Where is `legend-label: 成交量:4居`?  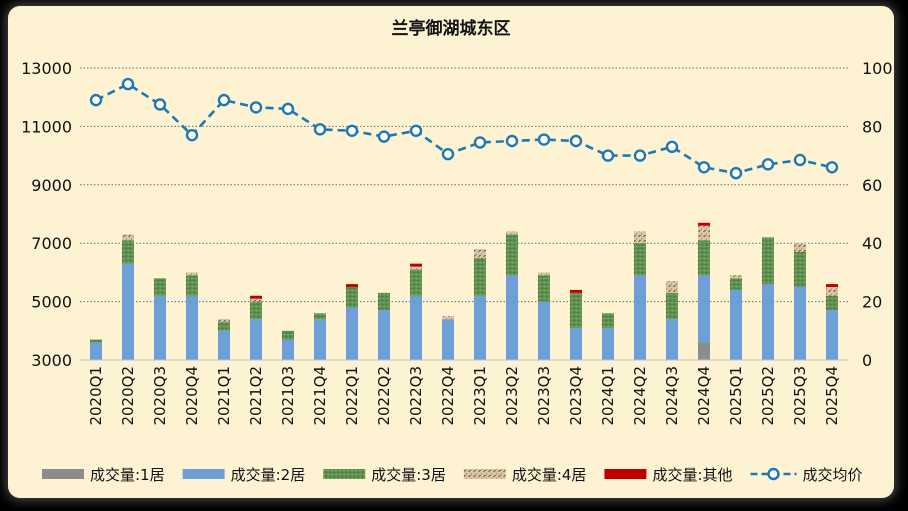
legend-label: 成交量:4居 is located at coordinates (549, 475).